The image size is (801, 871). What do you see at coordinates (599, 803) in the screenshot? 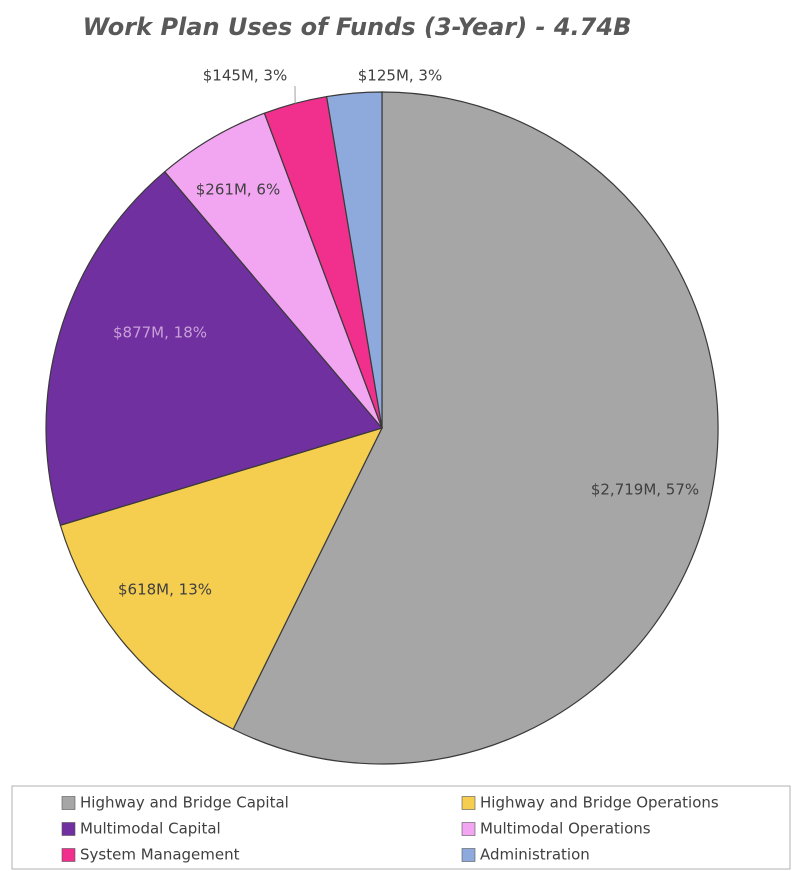
I see `legend-label: Highway and Bridge Operations` at bounding box center [599, 803].